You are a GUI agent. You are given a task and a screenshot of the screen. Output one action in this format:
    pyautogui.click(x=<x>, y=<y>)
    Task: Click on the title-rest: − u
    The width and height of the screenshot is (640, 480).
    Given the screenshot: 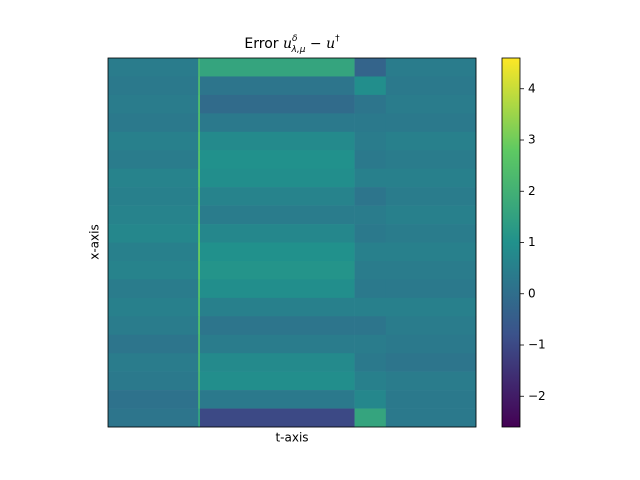 What is the action you would take?
    pyautogui.click(x=322, y=44)
    